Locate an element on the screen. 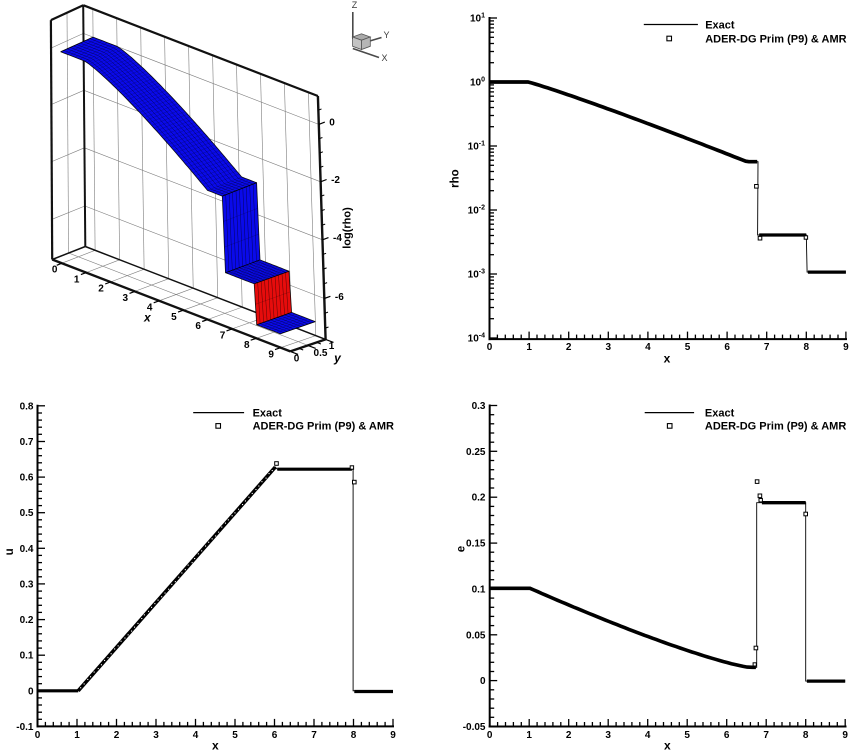 The height and width of the screenshot is (756, 850). svg-text: log(rho) is located at coordinates (348, 228).